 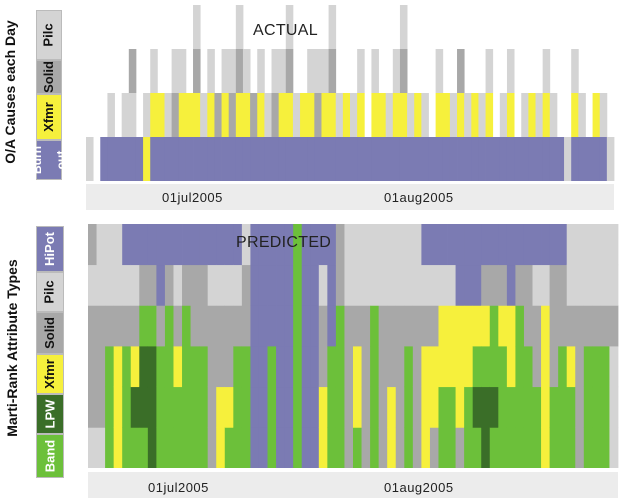 What do you see at coordinates (528, 407) in the screenshot?
I see `predicted-cell-52-1-band` at bounding box center [528, 407].